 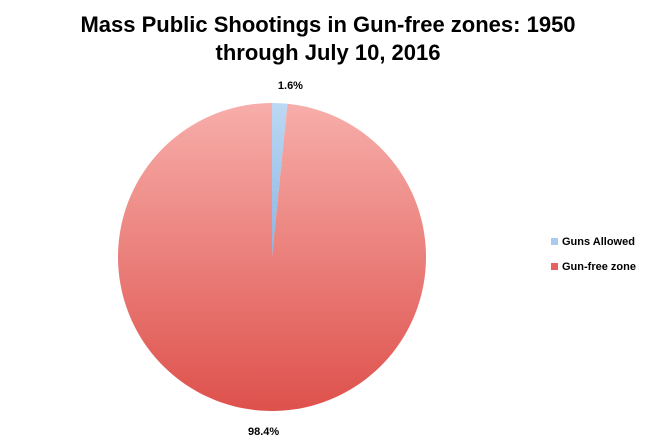 I want to click on legend-swatch-guns-allowed, so click(x=554, y=241).